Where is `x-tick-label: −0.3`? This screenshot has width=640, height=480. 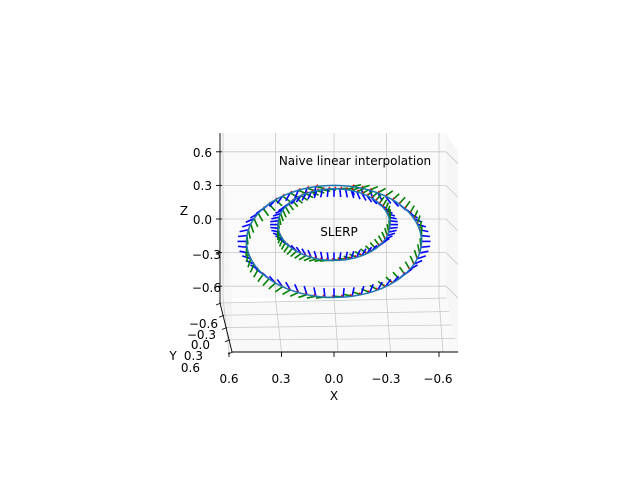 x-tick-label: −0.3 is located at coordinates (385, 379).